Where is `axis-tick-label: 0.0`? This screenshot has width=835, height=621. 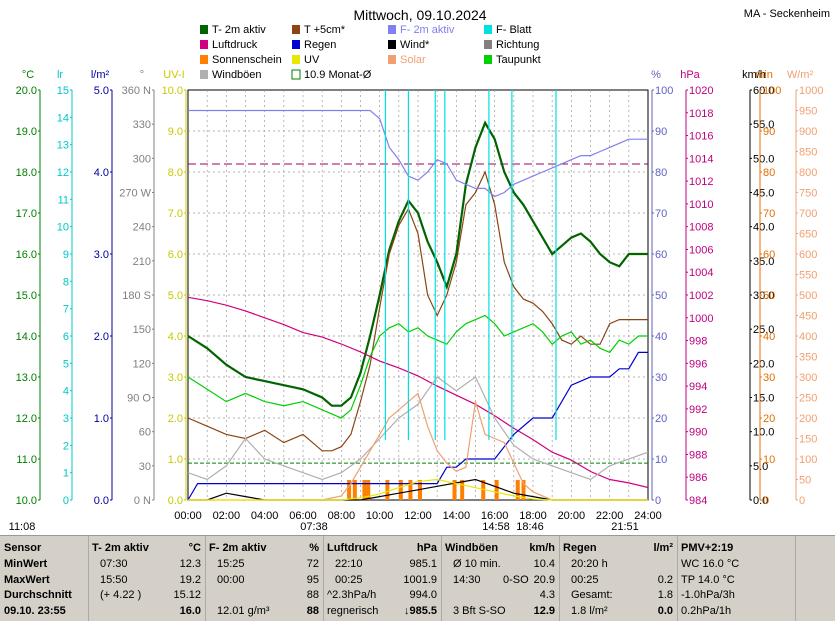
axis-tick-label: 0.0 is located at coordinates (760, 501).